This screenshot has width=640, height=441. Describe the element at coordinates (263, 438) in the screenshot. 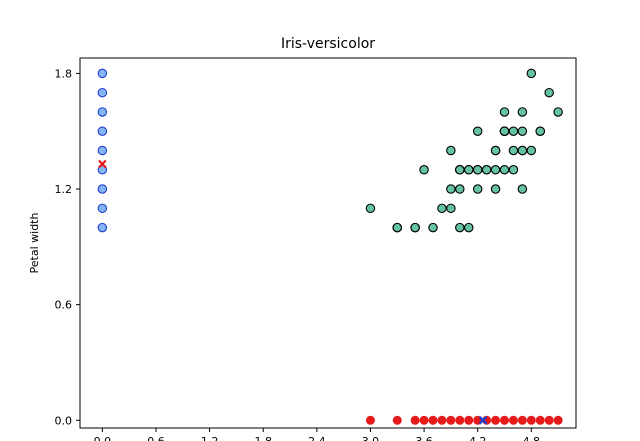

I see `x-tick-label: 1.8` at that location.